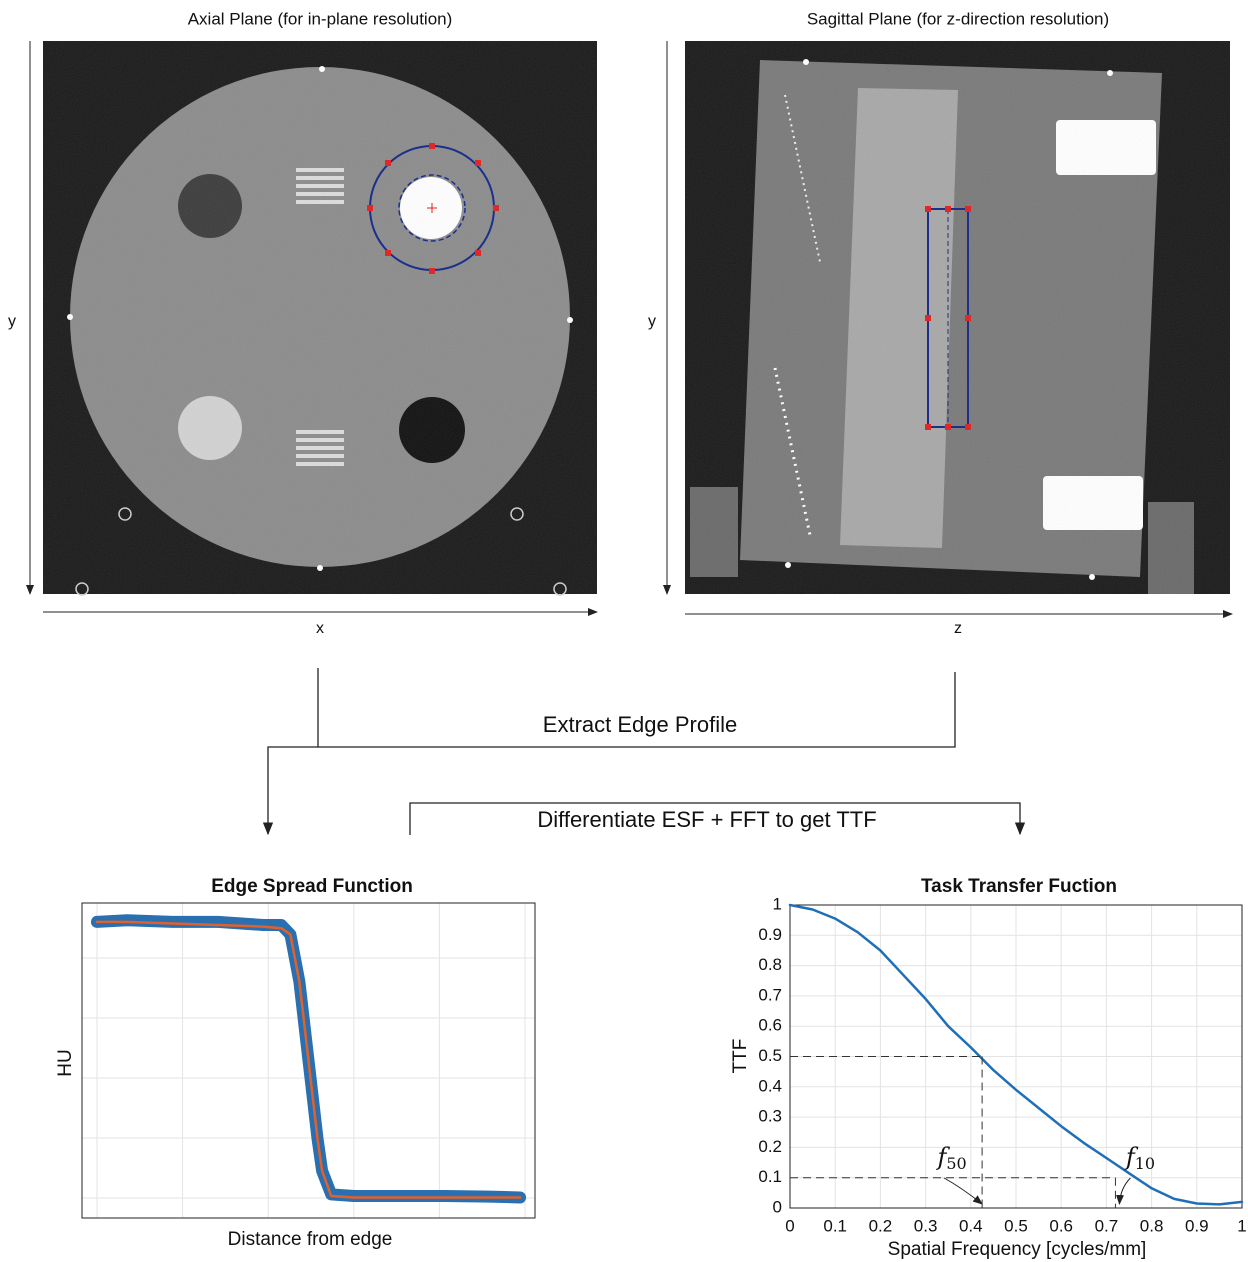 This screenshot has width=1248, height=1262. Describe the element at coordinates (1152, 1225) in the screenshot. I see `x-tick-label: 0.8` at that location.